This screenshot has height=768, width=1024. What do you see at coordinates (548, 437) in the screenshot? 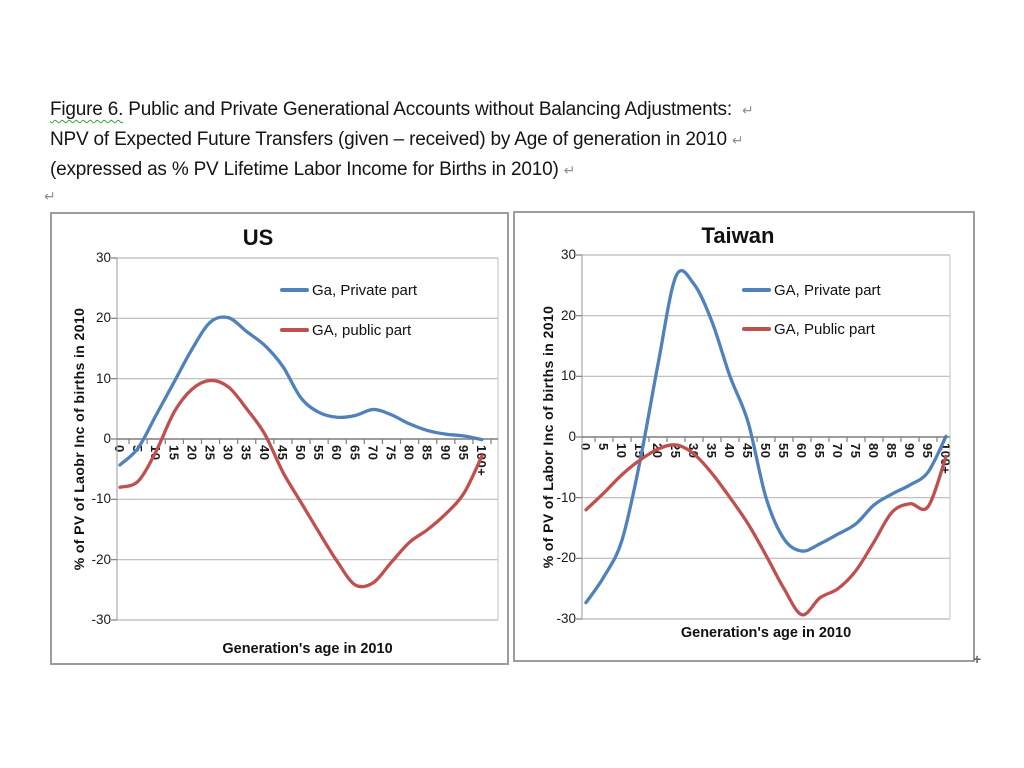
I see `taiwan-y-axis-title: % of PV of Labor Inc of births in 2010` at bounding box center [548, 437].